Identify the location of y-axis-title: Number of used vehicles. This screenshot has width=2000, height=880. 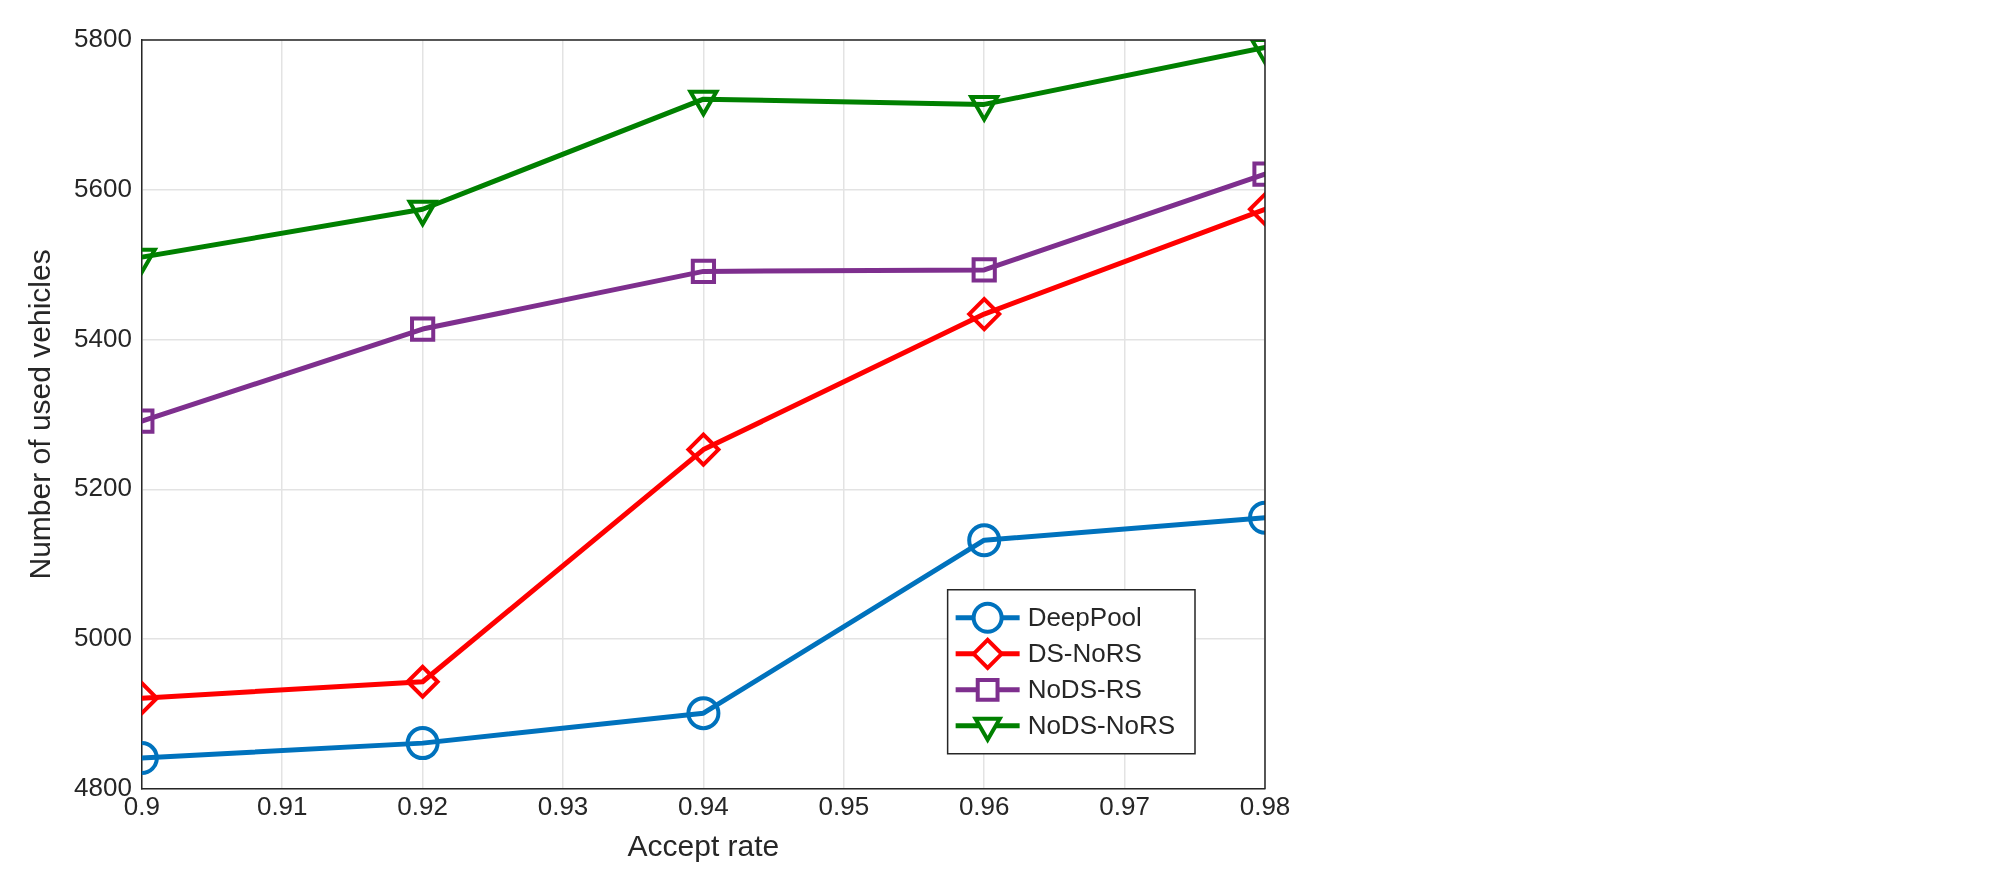
(40, 414).